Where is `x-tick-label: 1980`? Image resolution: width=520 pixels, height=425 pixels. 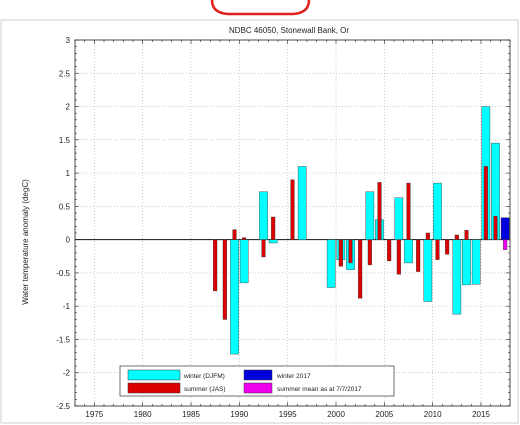 x-tick-label: 1980 is located at coordinates (143, 414).